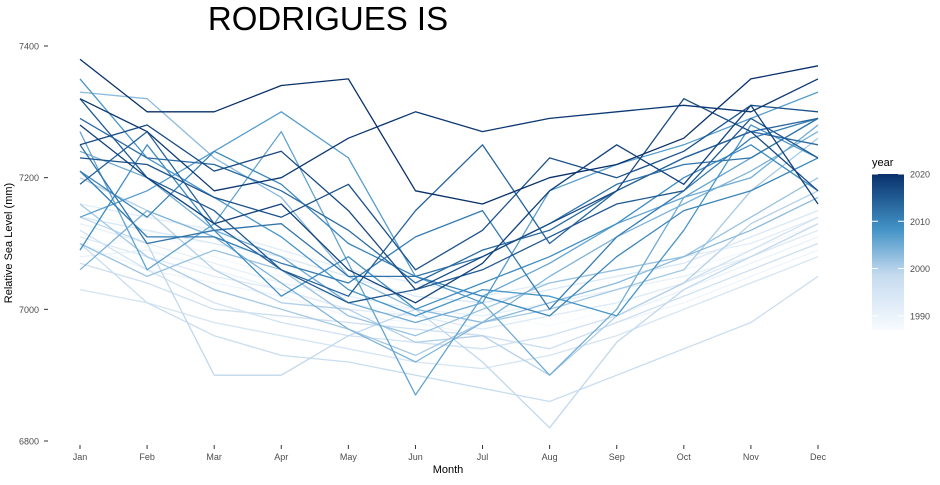 This screenshot has width=940, height=485. Describe the element at coordinates (29, 442) in the screenshot. I see `y-tick-label: 6800` at that location.